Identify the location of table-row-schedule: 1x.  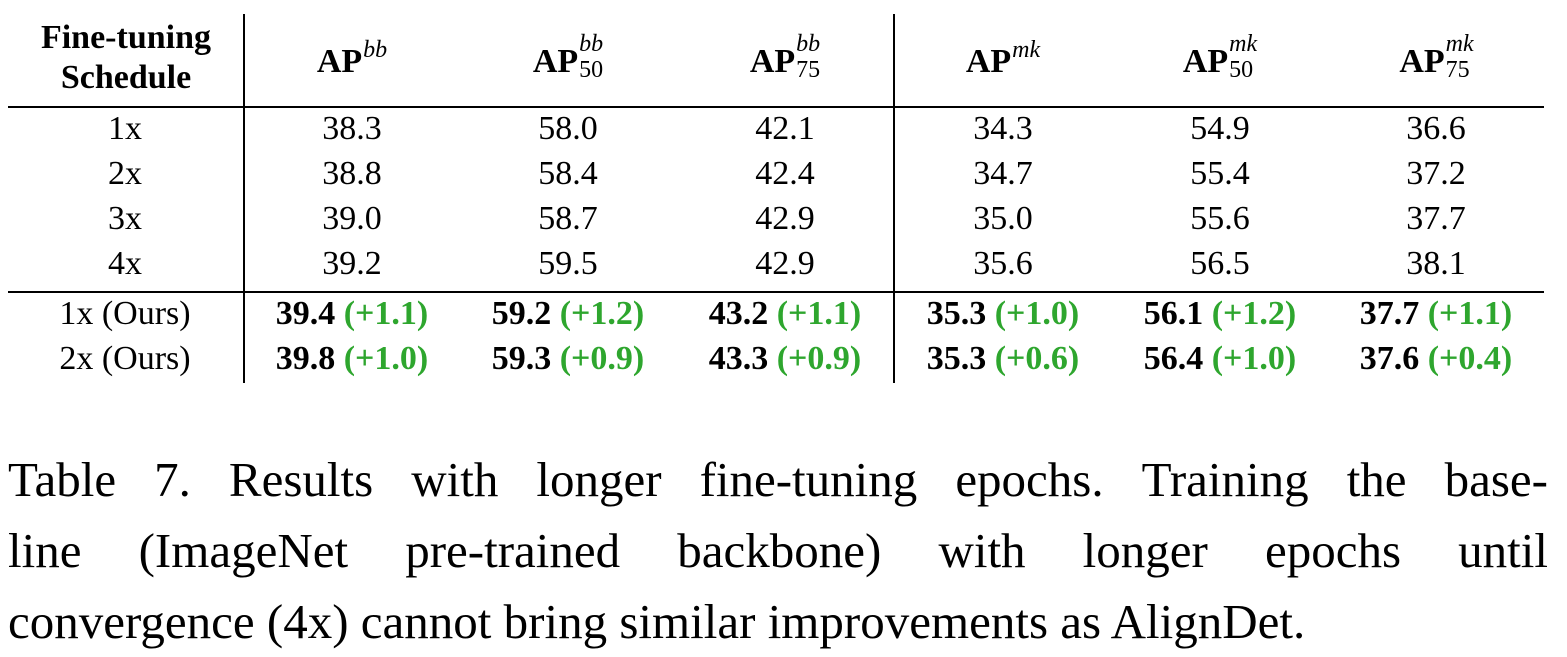
(125, 129).